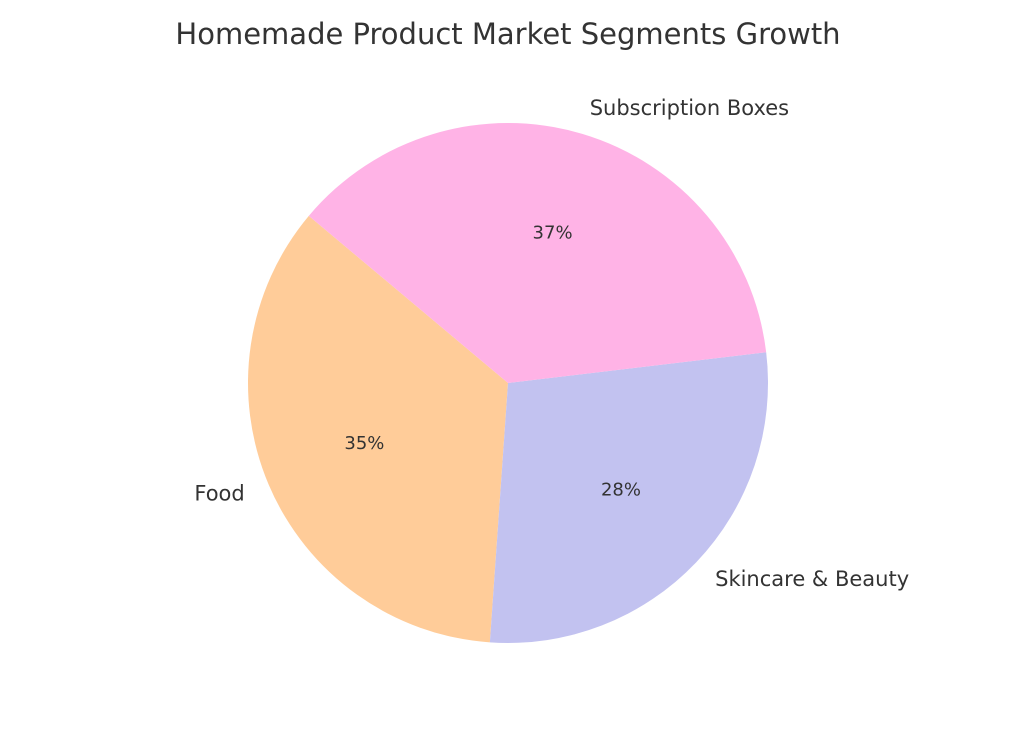 The width and height of the screenshot is (1024, 731). What do you see at coordinates (364, 443) in the screenshot?
I see `value-label: 35%` at bounding box center [364, 443].